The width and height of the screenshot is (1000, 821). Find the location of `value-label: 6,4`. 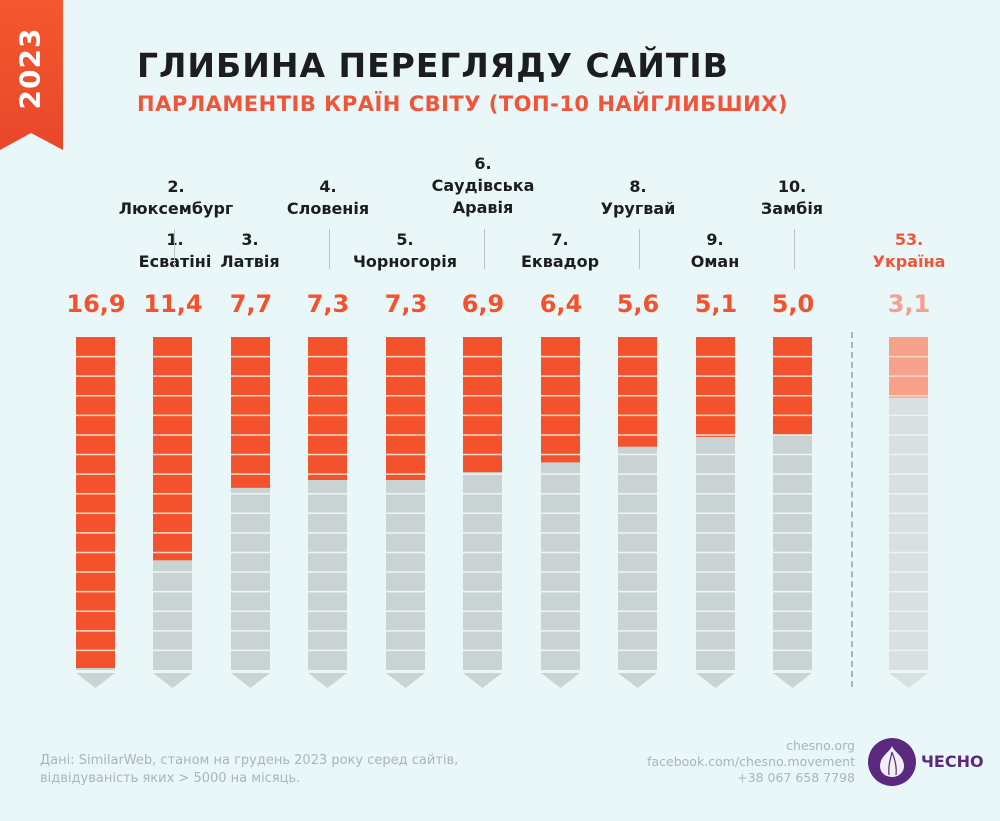

value-label: 6,4 is located at coordinates (561, 304).